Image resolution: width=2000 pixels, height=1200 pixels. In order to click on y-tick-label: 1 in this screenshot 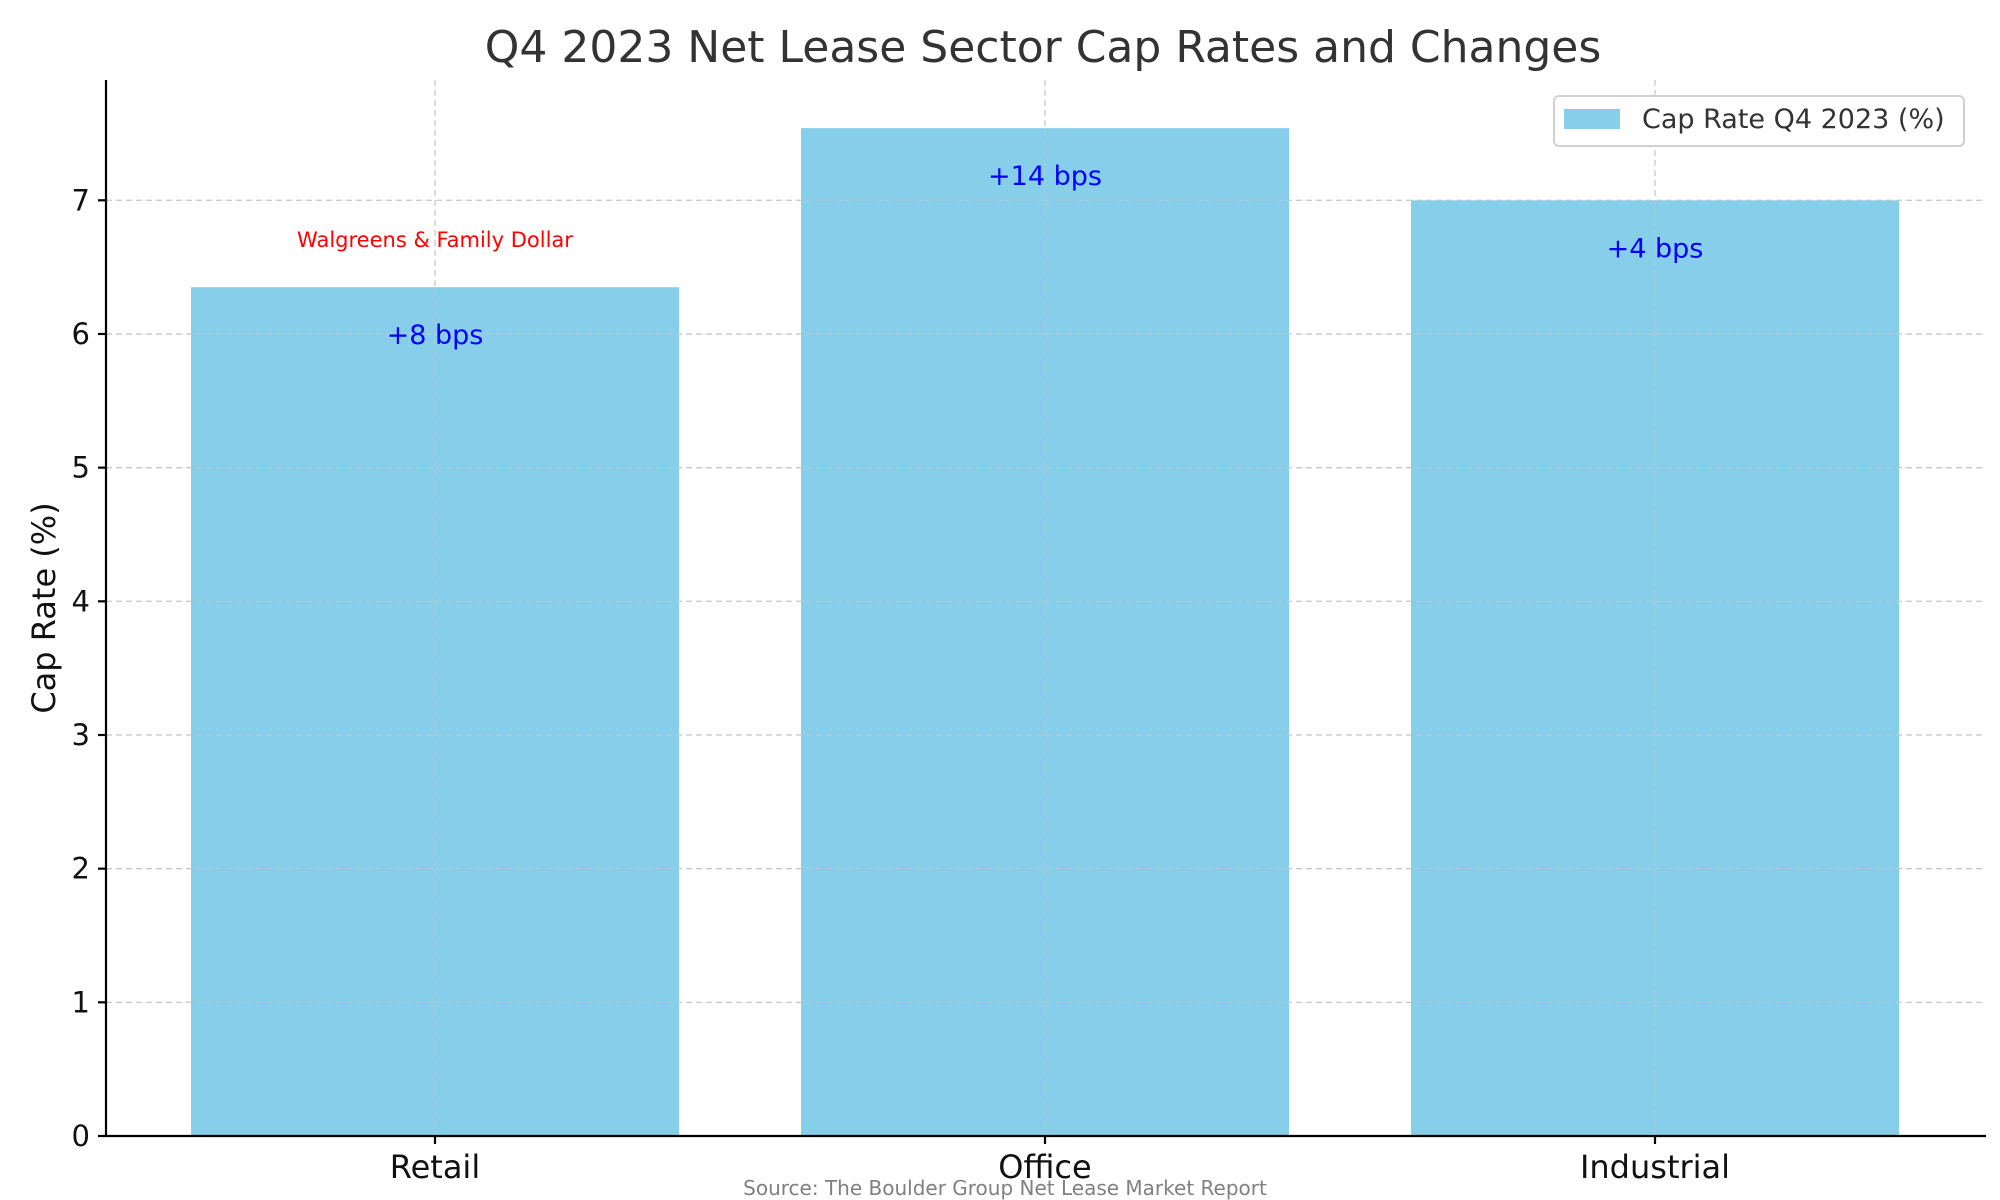, I will do `click(81, 1002)`.